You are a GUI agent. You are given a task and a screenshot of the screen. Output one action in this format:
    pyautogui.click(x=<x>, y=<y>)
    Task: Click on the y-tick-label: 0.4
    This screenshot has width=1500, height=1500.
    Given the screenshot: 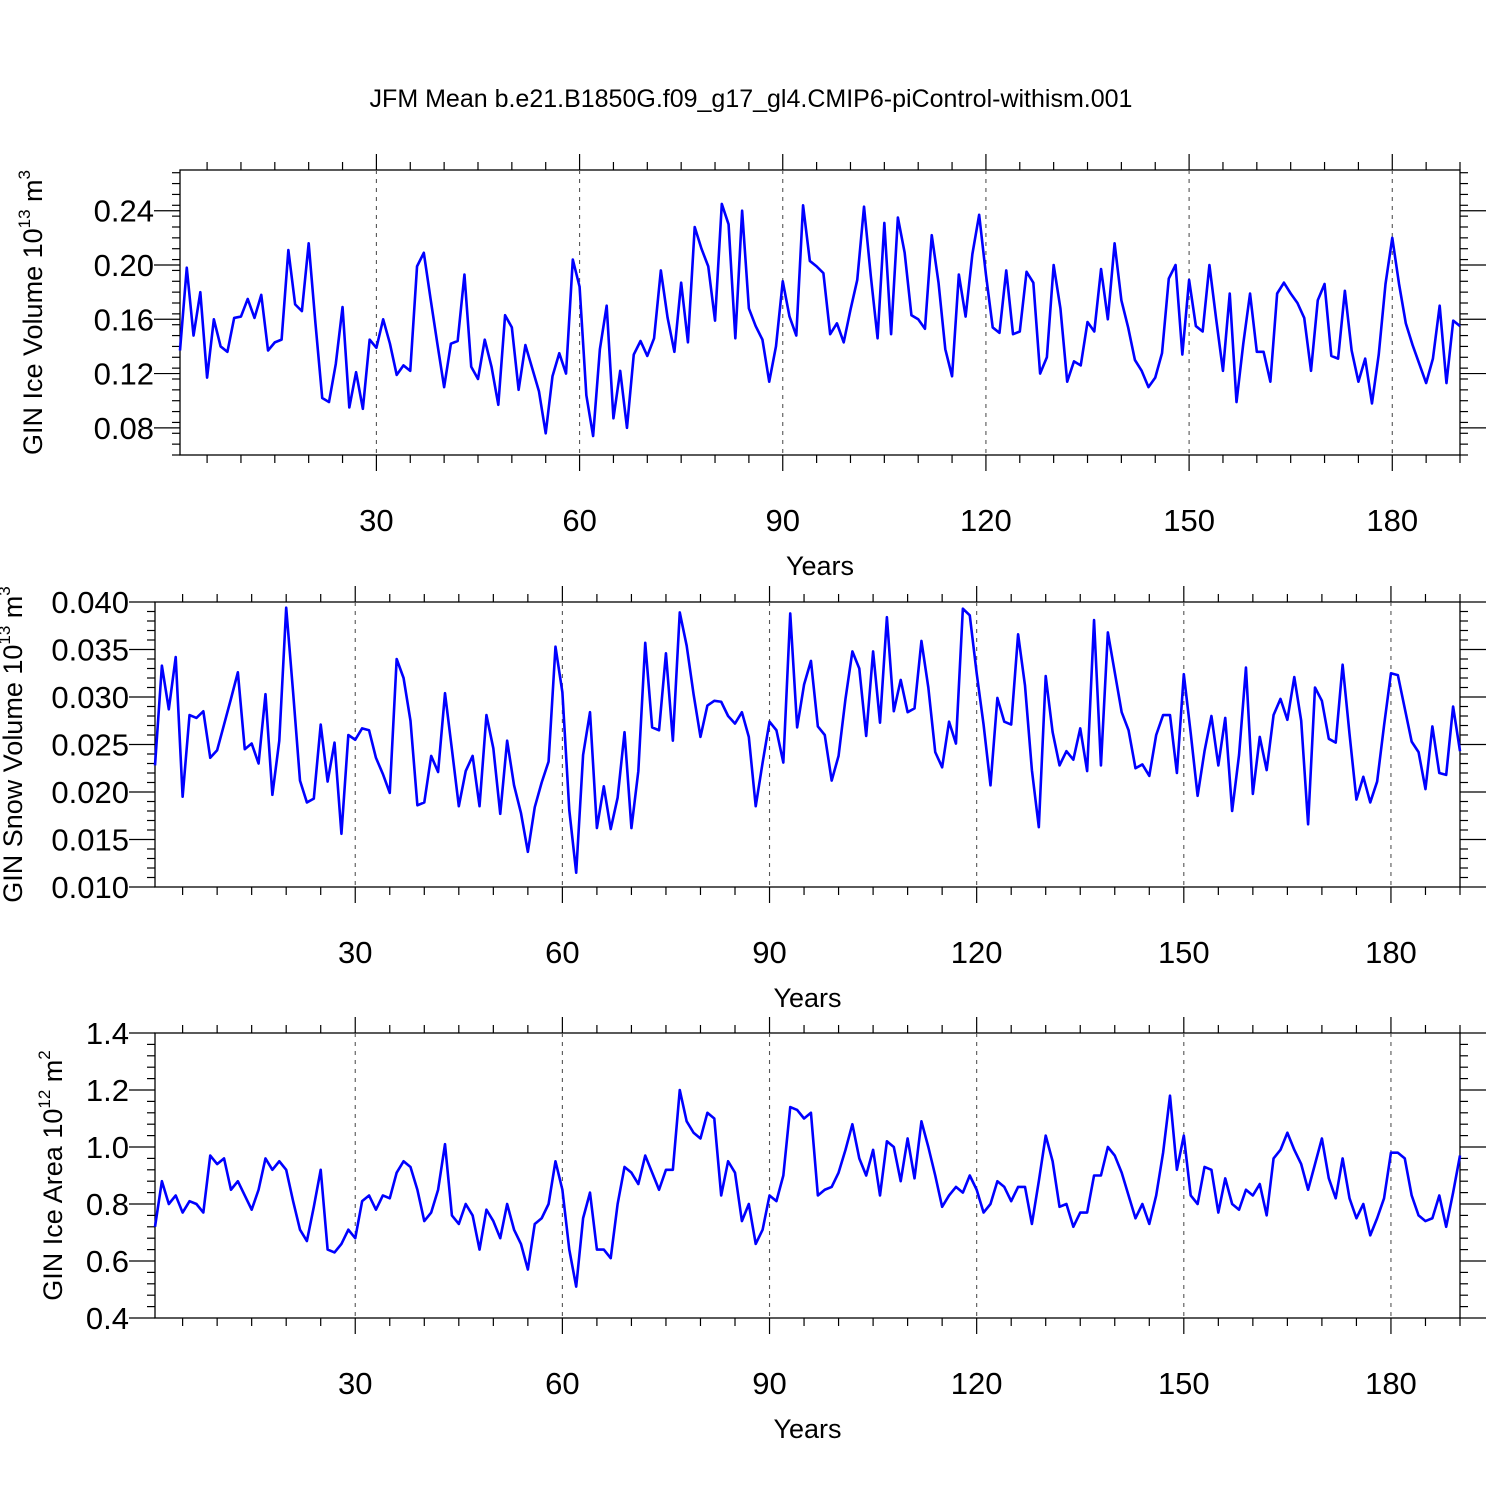 What is the action you would take?
    pyautogui.click(x=107, y=1318)
    